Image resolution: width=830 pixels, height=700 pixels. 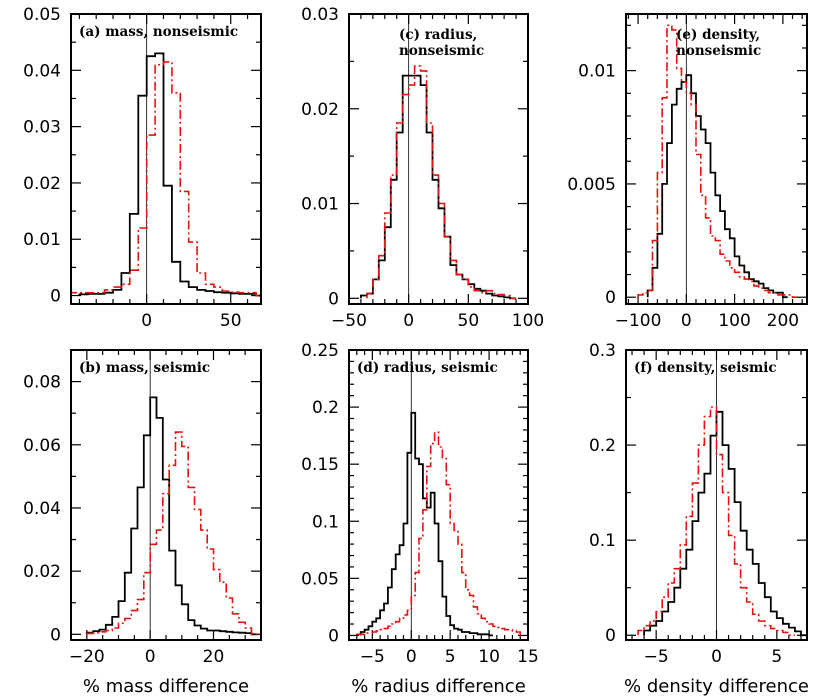 I want to click on panel-title-line: (e) density,, so click(x=718, y=35).